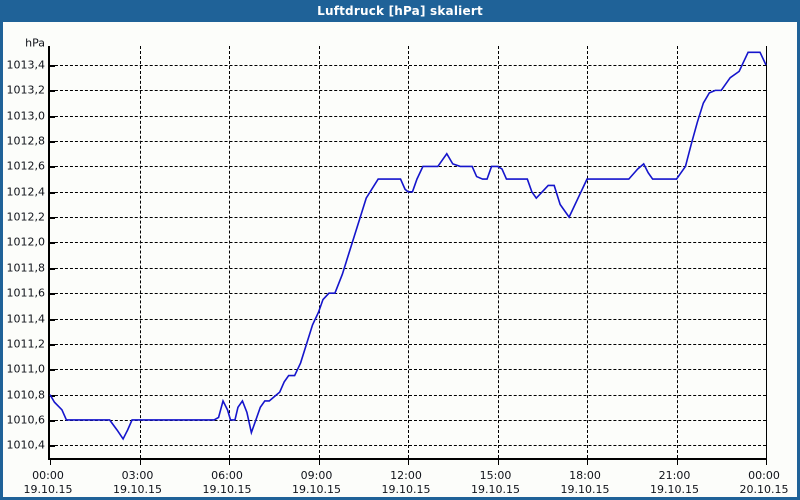 This screenshot has width=800, height=500. I want to click on y-axis-tick-label: 1012,6, so click(26, 166).